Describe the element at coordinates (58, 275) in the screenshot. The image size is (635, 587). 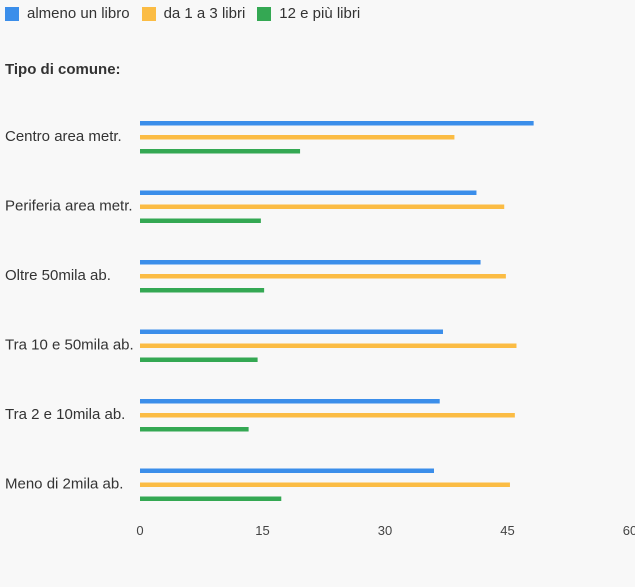
I see `category-label-oltre-50mila-ab: Oltre 50mila ab.` at that location.